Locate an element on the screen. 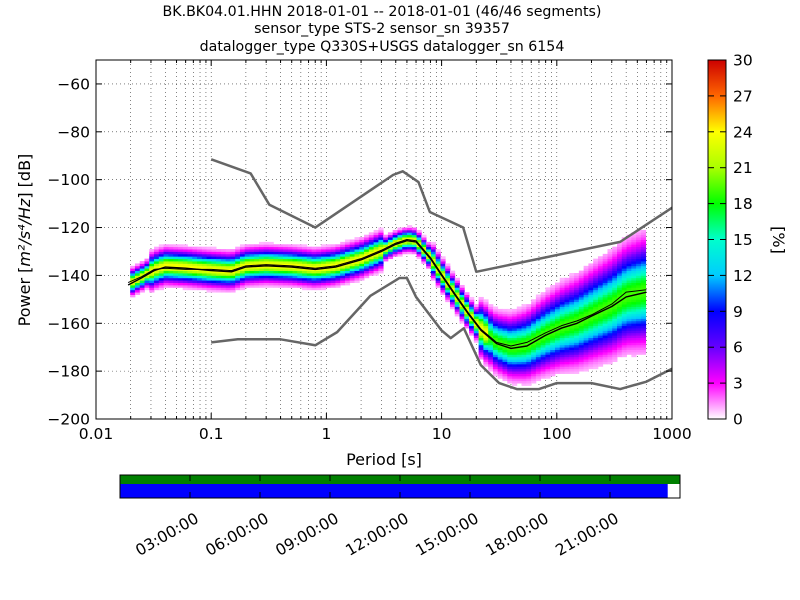 The height and width of the screenshot is (600, 800). y-tick-label: −60 is located at coordinates (73, 84).